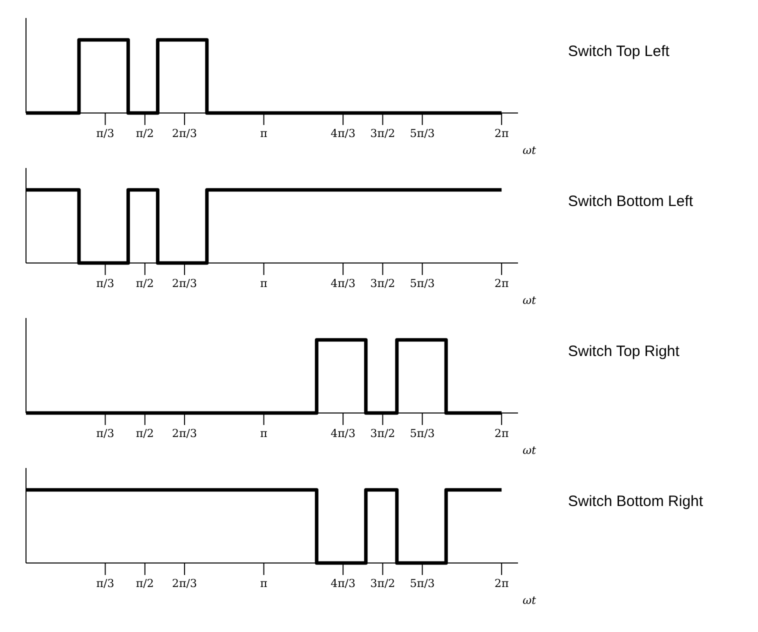 Image resolution: width=758 pixels, height=632 pixels. Describe the element at coordinates (624, 351) in the screenshot. I see `text: Switch Top Right` at that location.